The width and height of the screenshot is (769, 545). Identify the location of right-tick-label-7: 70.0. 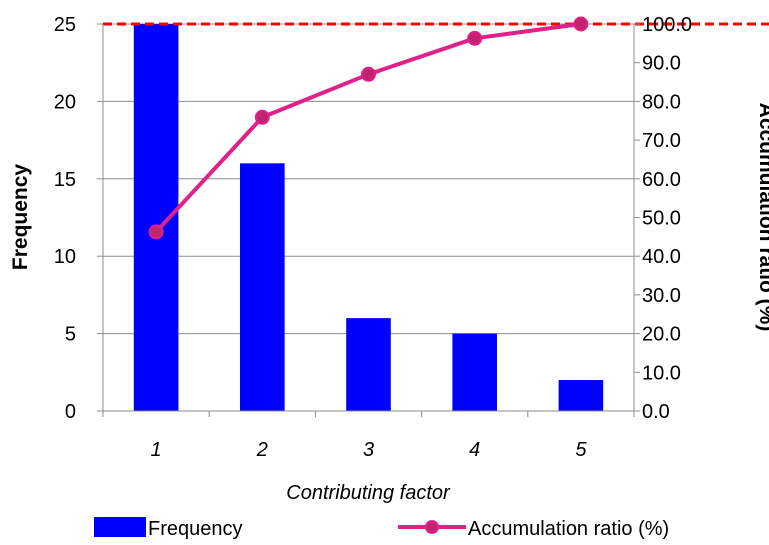
(661, 141).